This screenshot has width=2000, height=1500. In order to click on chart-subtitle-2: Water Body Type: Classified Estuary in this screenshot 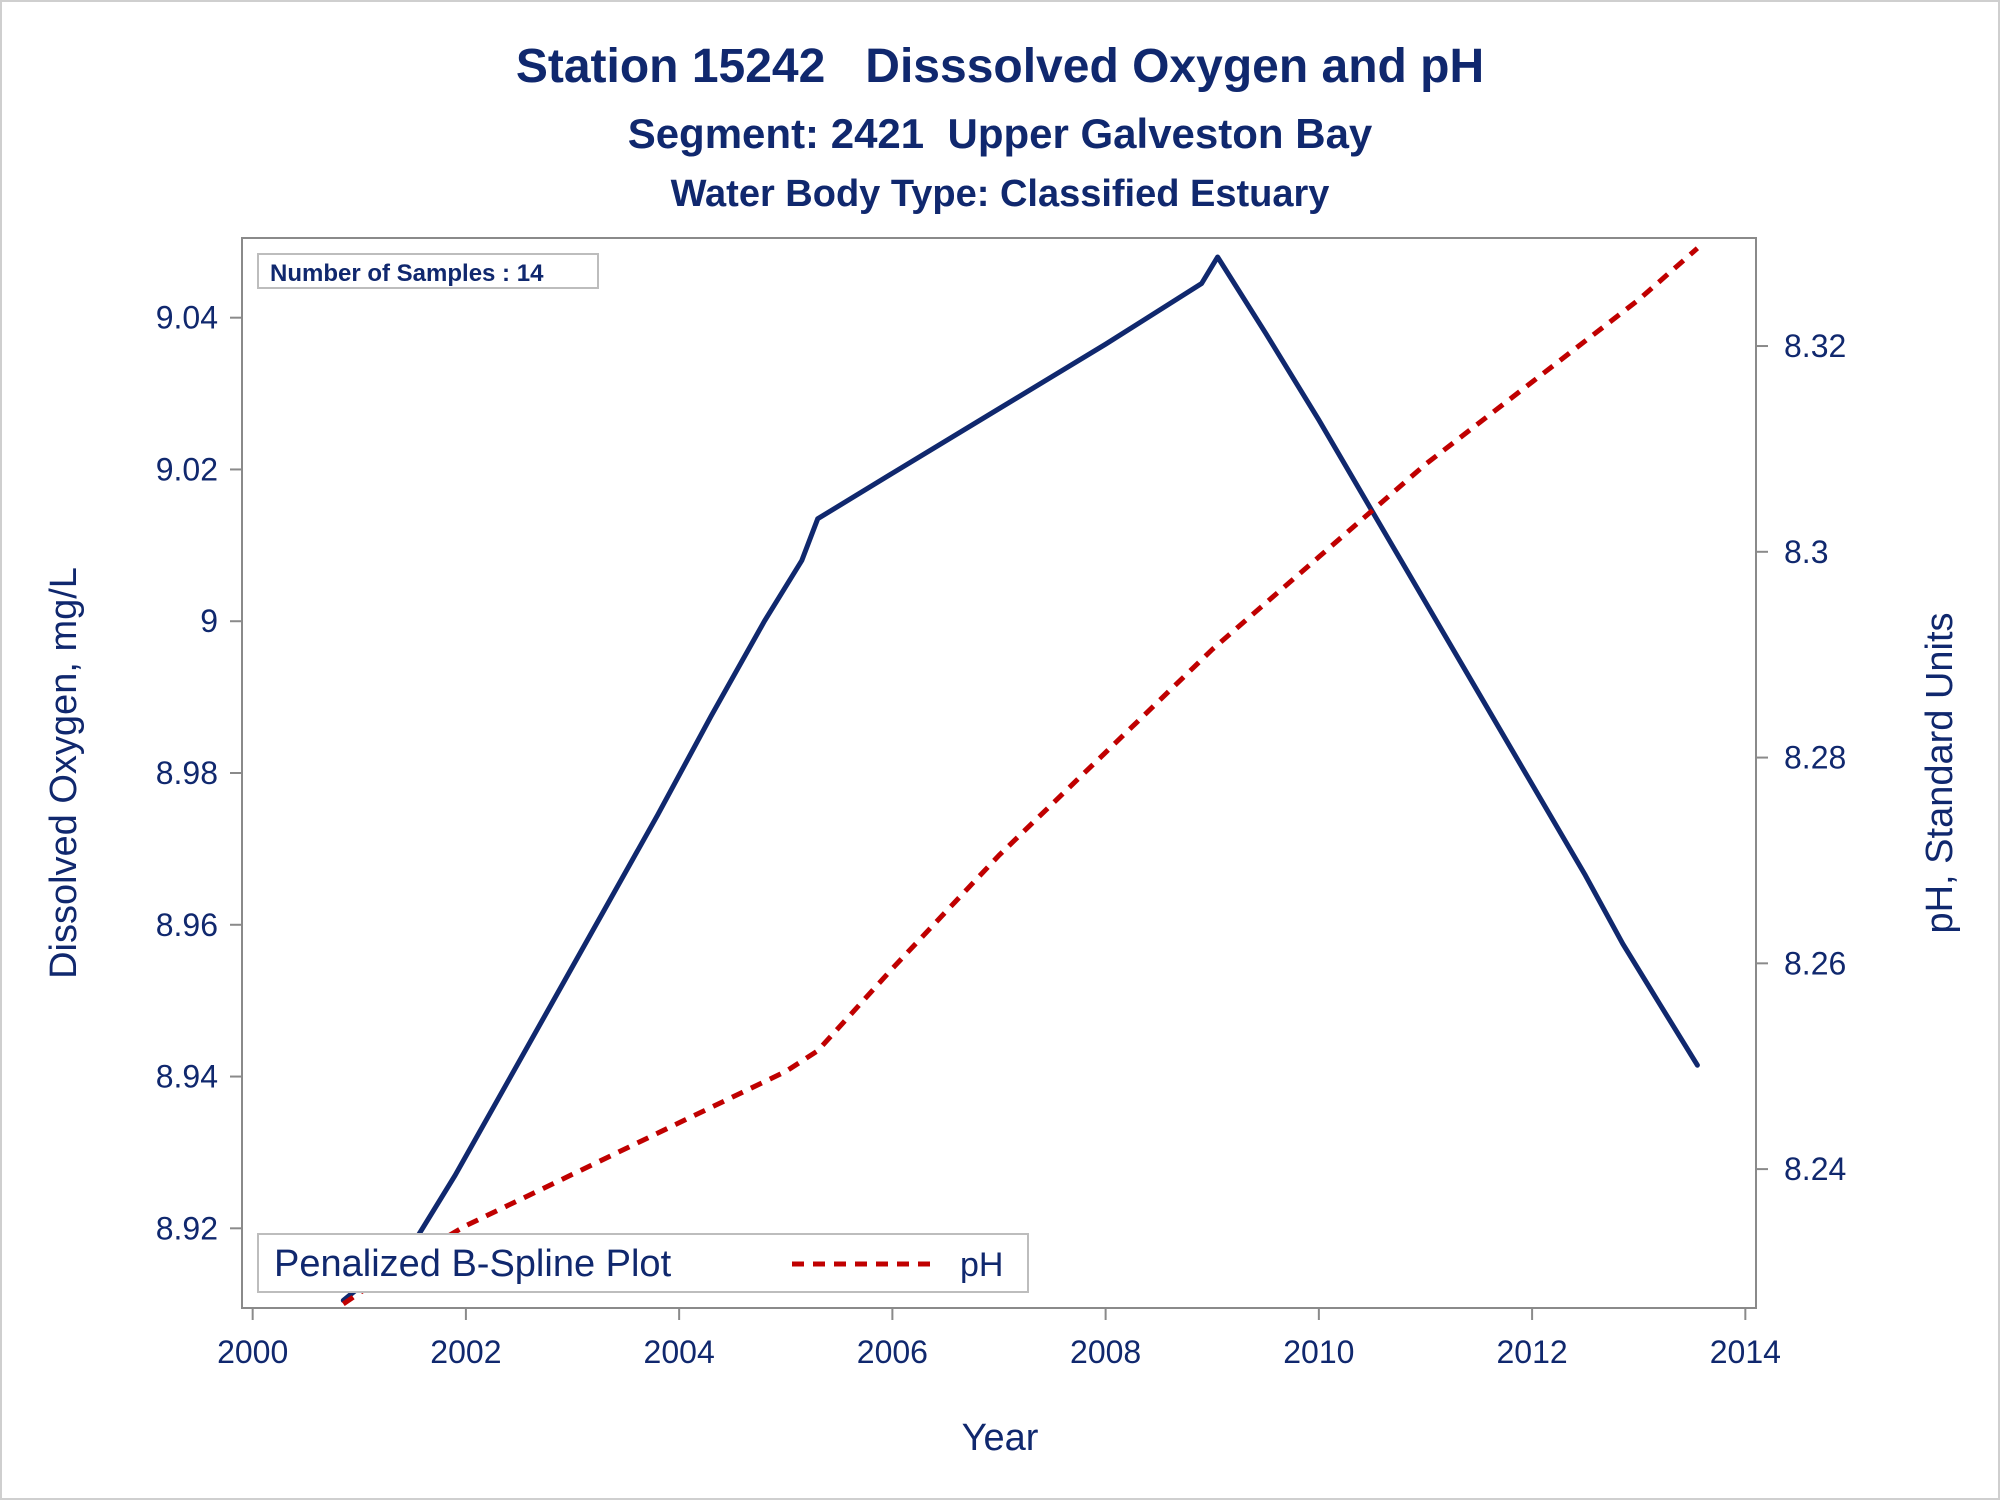, I will do `click(1000, 194)`.